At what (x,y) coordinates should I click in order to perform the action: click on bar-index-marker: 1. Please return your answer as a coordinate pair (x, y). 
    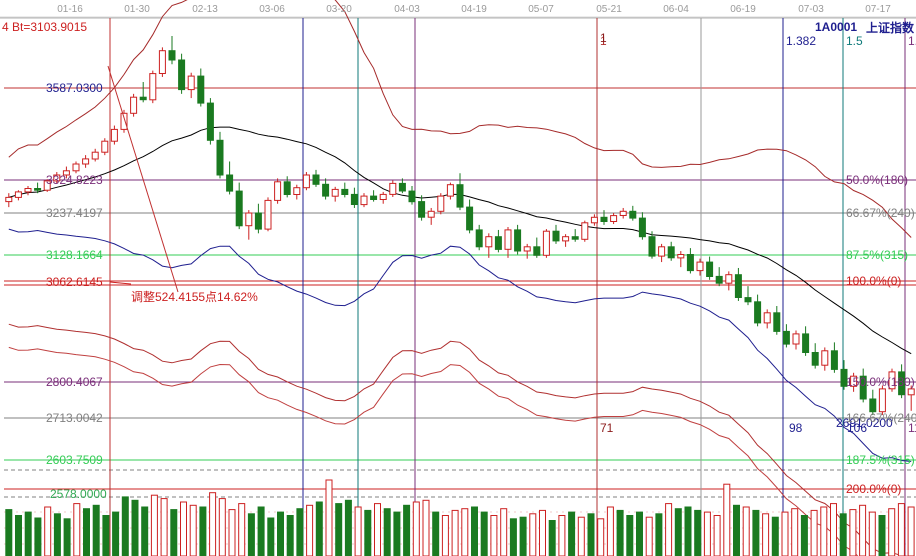
    Looking at the image, I should click on (603, 38).